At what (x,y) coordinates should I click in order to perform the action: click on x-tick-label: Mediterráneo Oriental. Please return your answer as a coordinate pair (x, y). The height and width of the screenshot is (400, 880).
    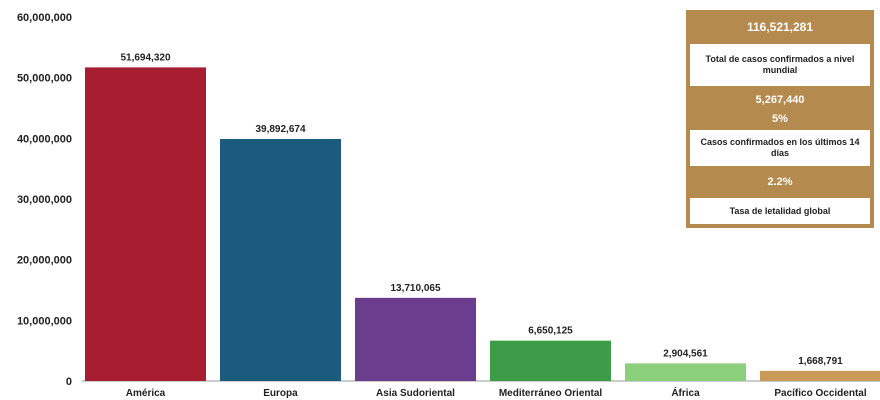
    Looking at the image, I should click on (551, 393).